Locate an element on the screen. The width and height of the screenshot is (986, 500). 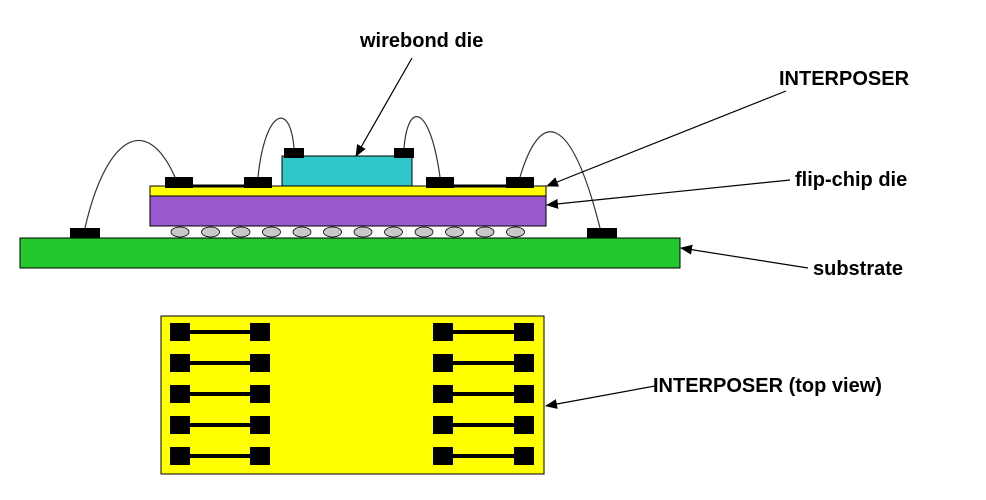
wirebond-die-label: wirebond die is located at coordinates (421, 41).